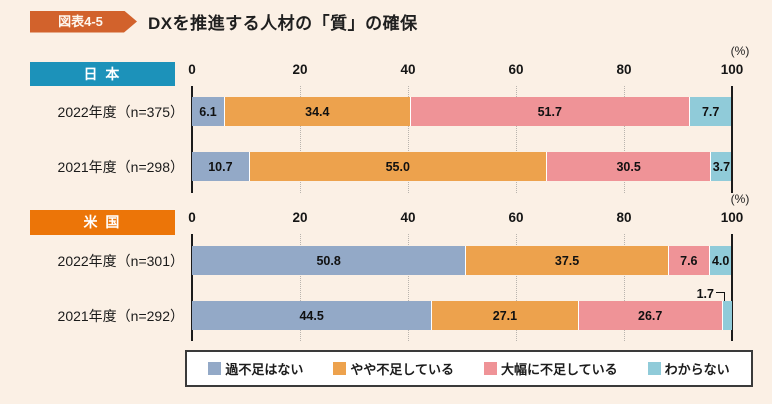 The width and height of the screenshot is (772, 411). I want to click on bar-row: 50.8 37.5 7.6 4.0, so click(462, 260).